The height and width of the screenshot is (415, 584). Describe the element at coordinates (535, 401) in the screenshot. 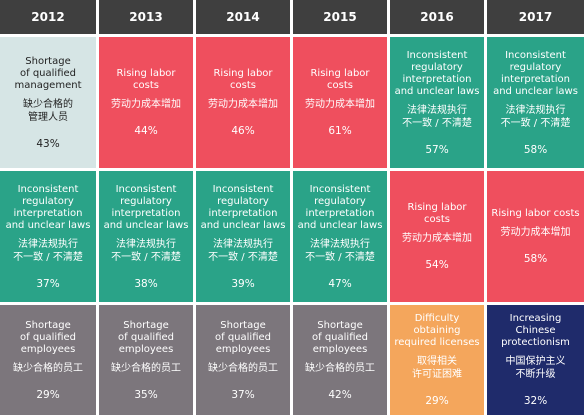

I see `challenge-percentage: 32%` at that location.